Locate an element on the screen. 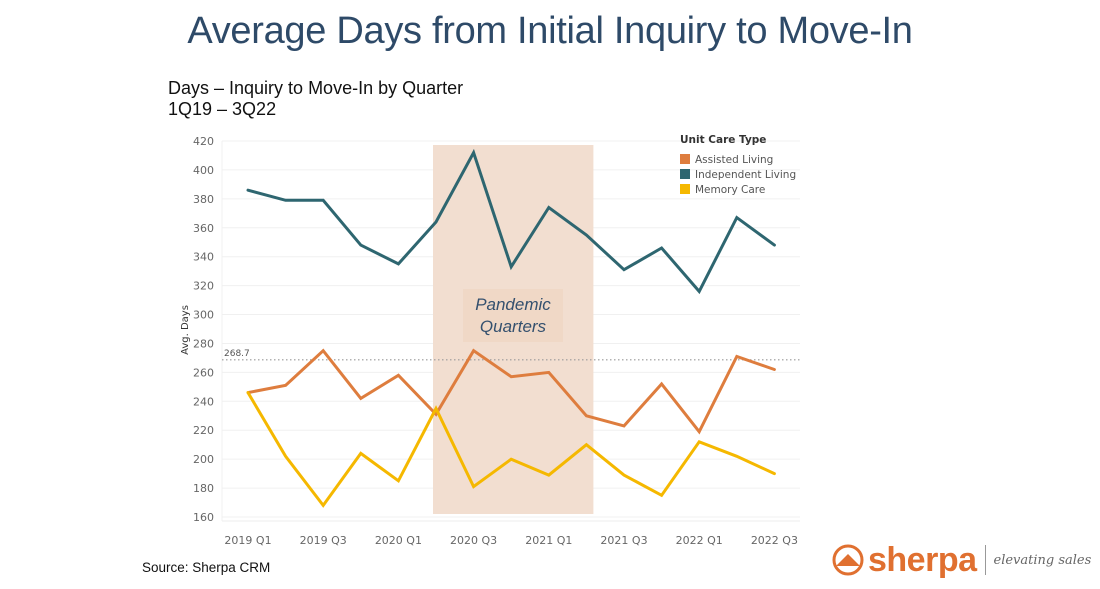 Image resolution: width=1100 pixels, height=589 pixels. x-tick-label: 2021 Q1 is located at coordinates (548, 540).